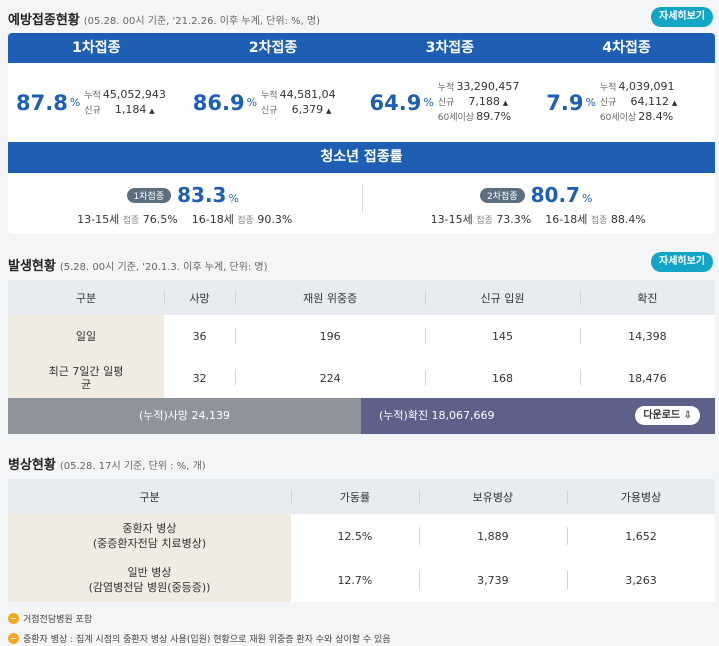  Describe the element at coordinates (132, 466) in the screenshot. I see `beds-subtitle: (05.28. 17시 기준, 단위 : %, 개)` at that location.